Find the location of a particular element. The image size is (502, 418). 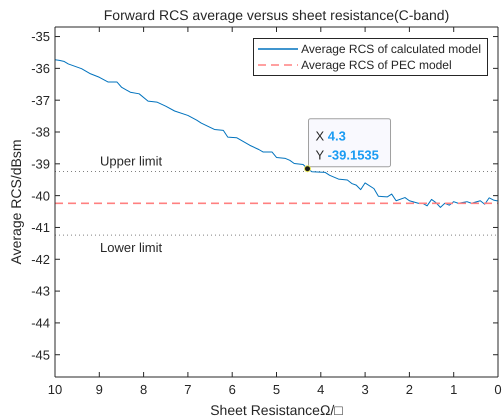

x-tick-label: 9 is located at coordinates (99, 390).